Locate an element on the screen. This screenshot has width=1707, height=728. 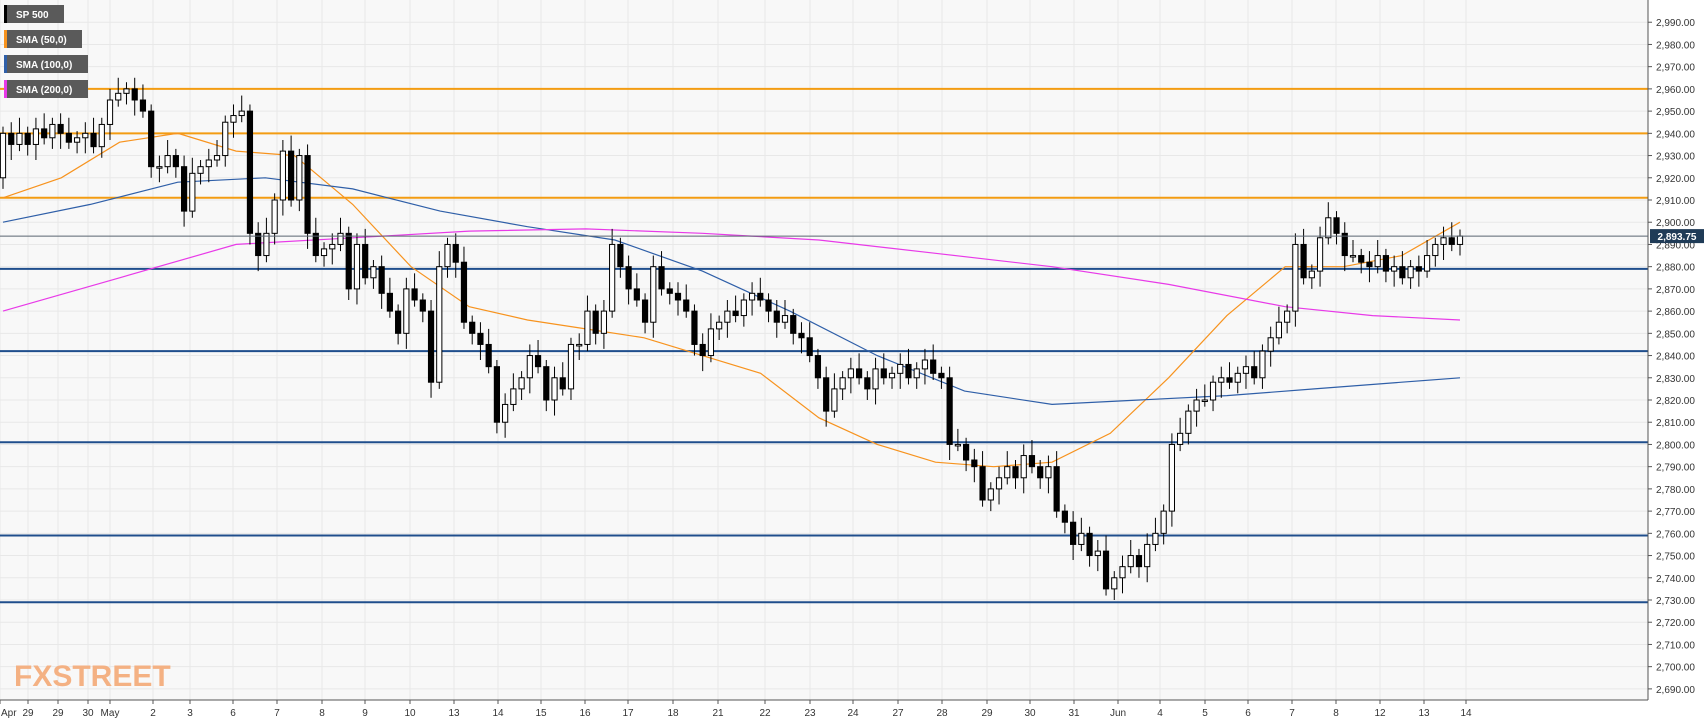
y-tick-label: 2,880.00 is located at coordinates (1675, 268).